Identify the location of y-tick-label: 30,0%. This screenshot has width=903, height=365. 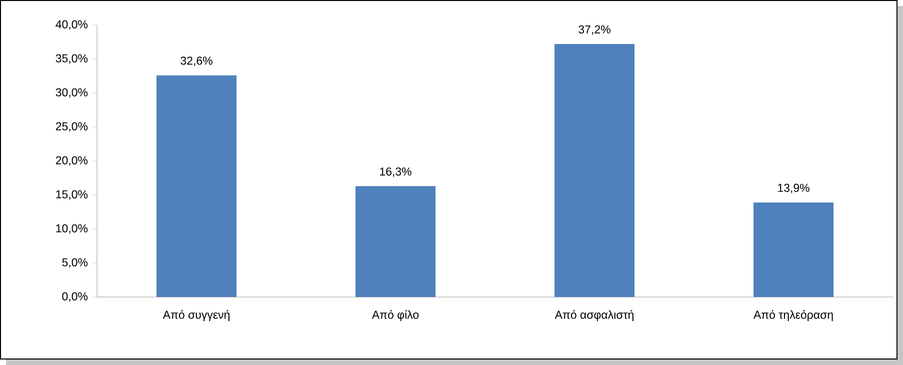
(72, 93).